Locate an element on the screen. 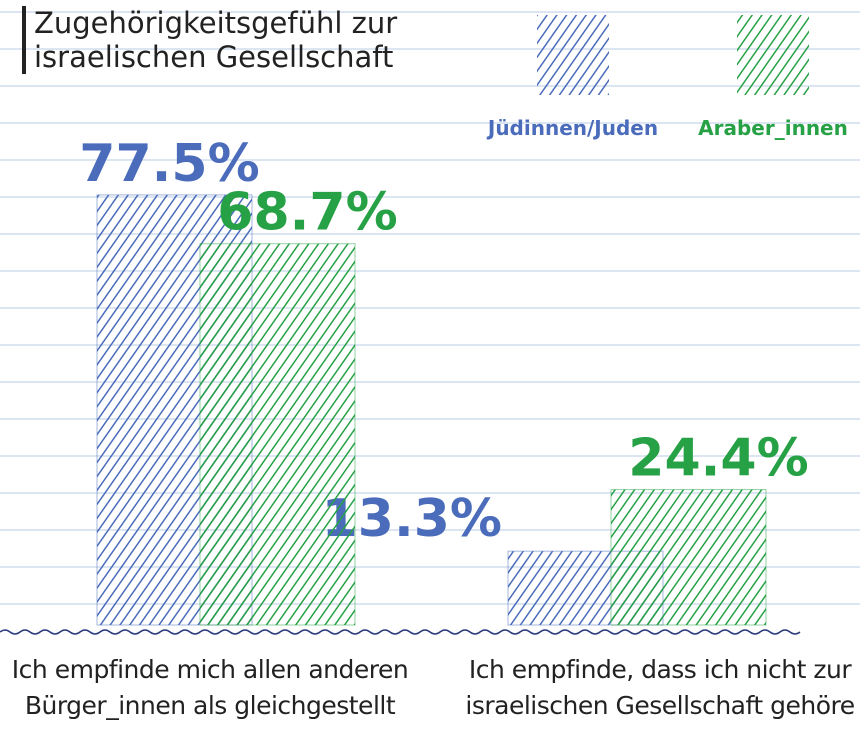 This screenshot has height=729, width=860. baseline is located at coordinates (400, 632).